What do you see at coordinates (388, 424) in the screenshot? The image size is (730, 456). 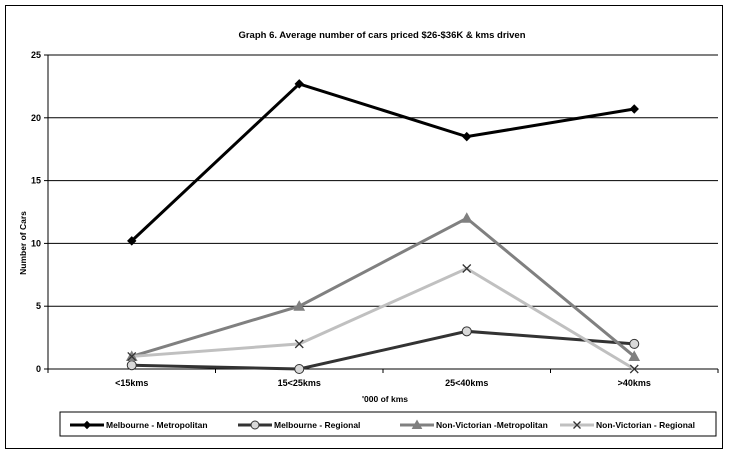 I see `legend-box` at bounding box center [388, 424].